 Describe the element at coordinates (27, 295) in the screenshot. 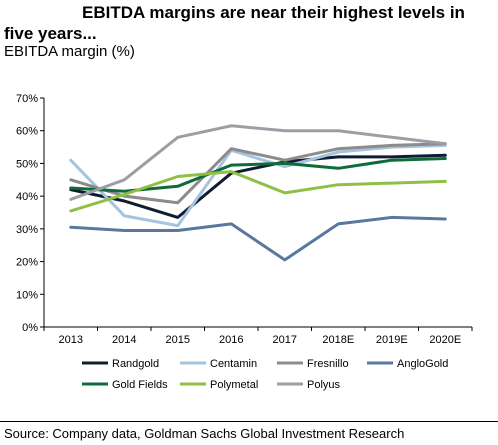

I see `y-tick-label: 10%` at that location.